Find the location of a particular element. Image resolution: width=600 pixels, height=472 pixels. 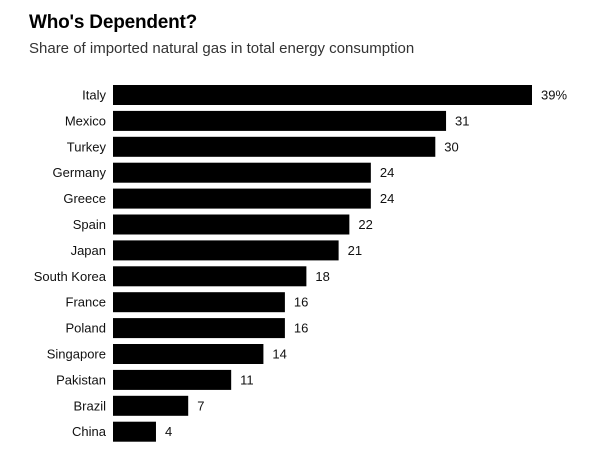

category-label: Germany is located at coordinates (80, 172).